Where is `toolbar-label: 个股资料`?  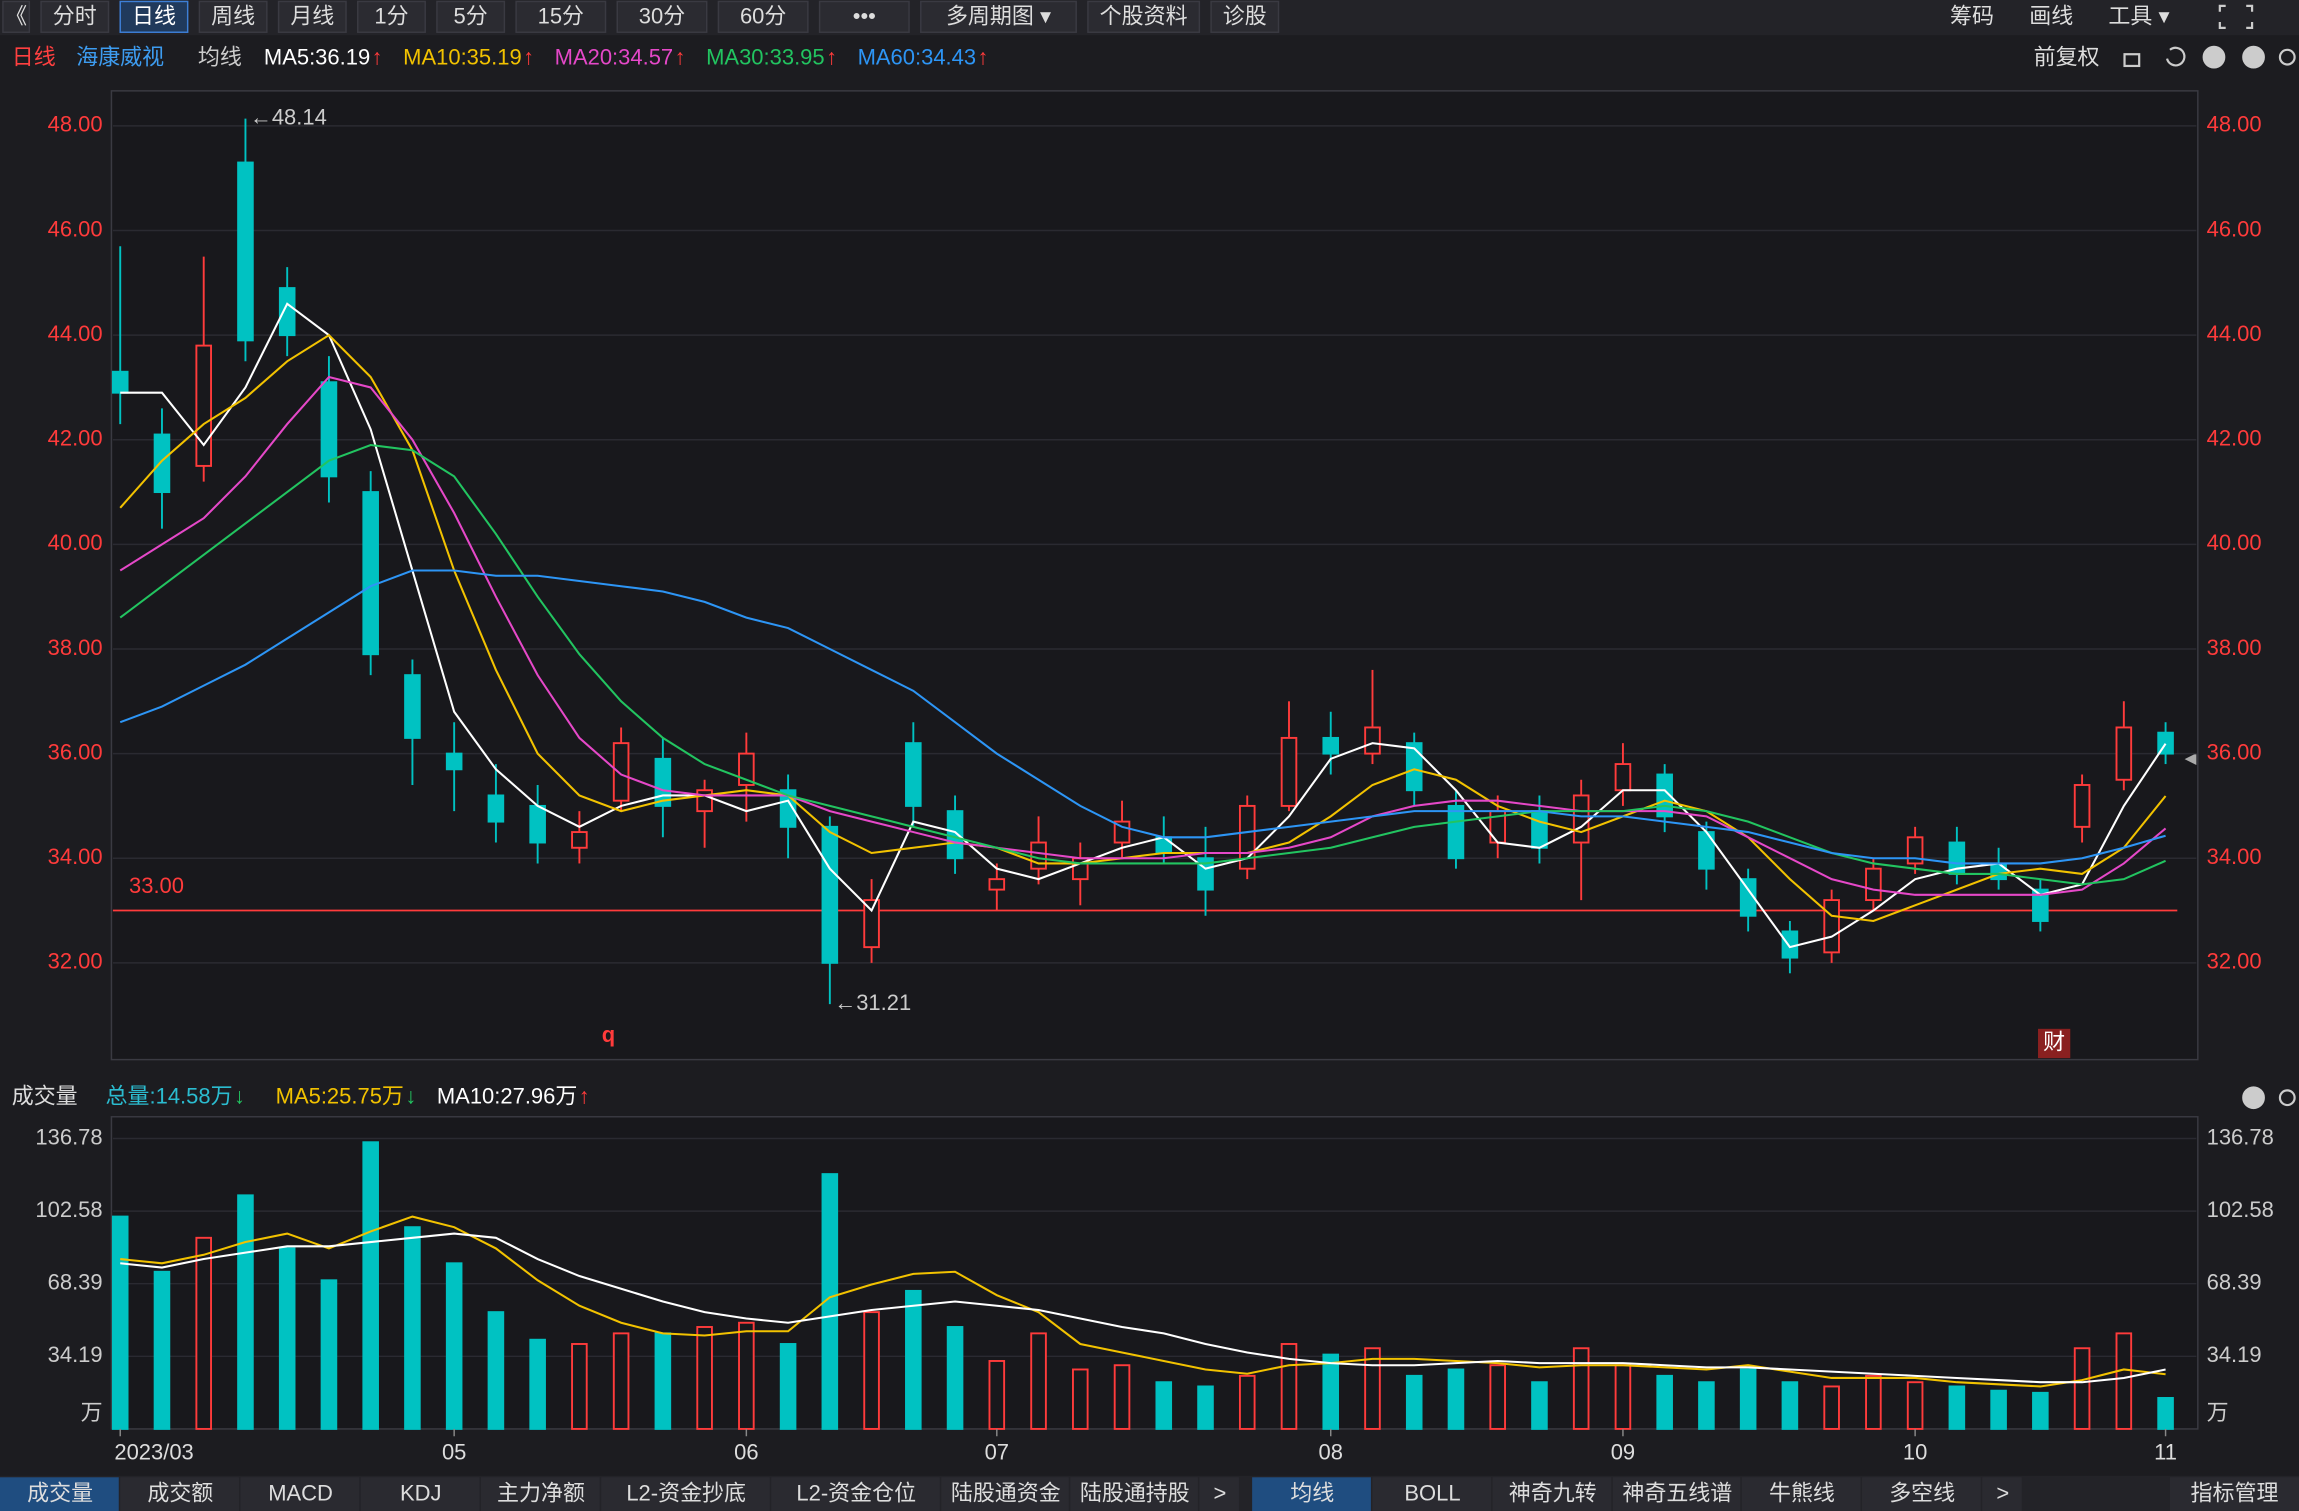 toolbar-label: 个股资料 is located at coordinates (1144, 15).